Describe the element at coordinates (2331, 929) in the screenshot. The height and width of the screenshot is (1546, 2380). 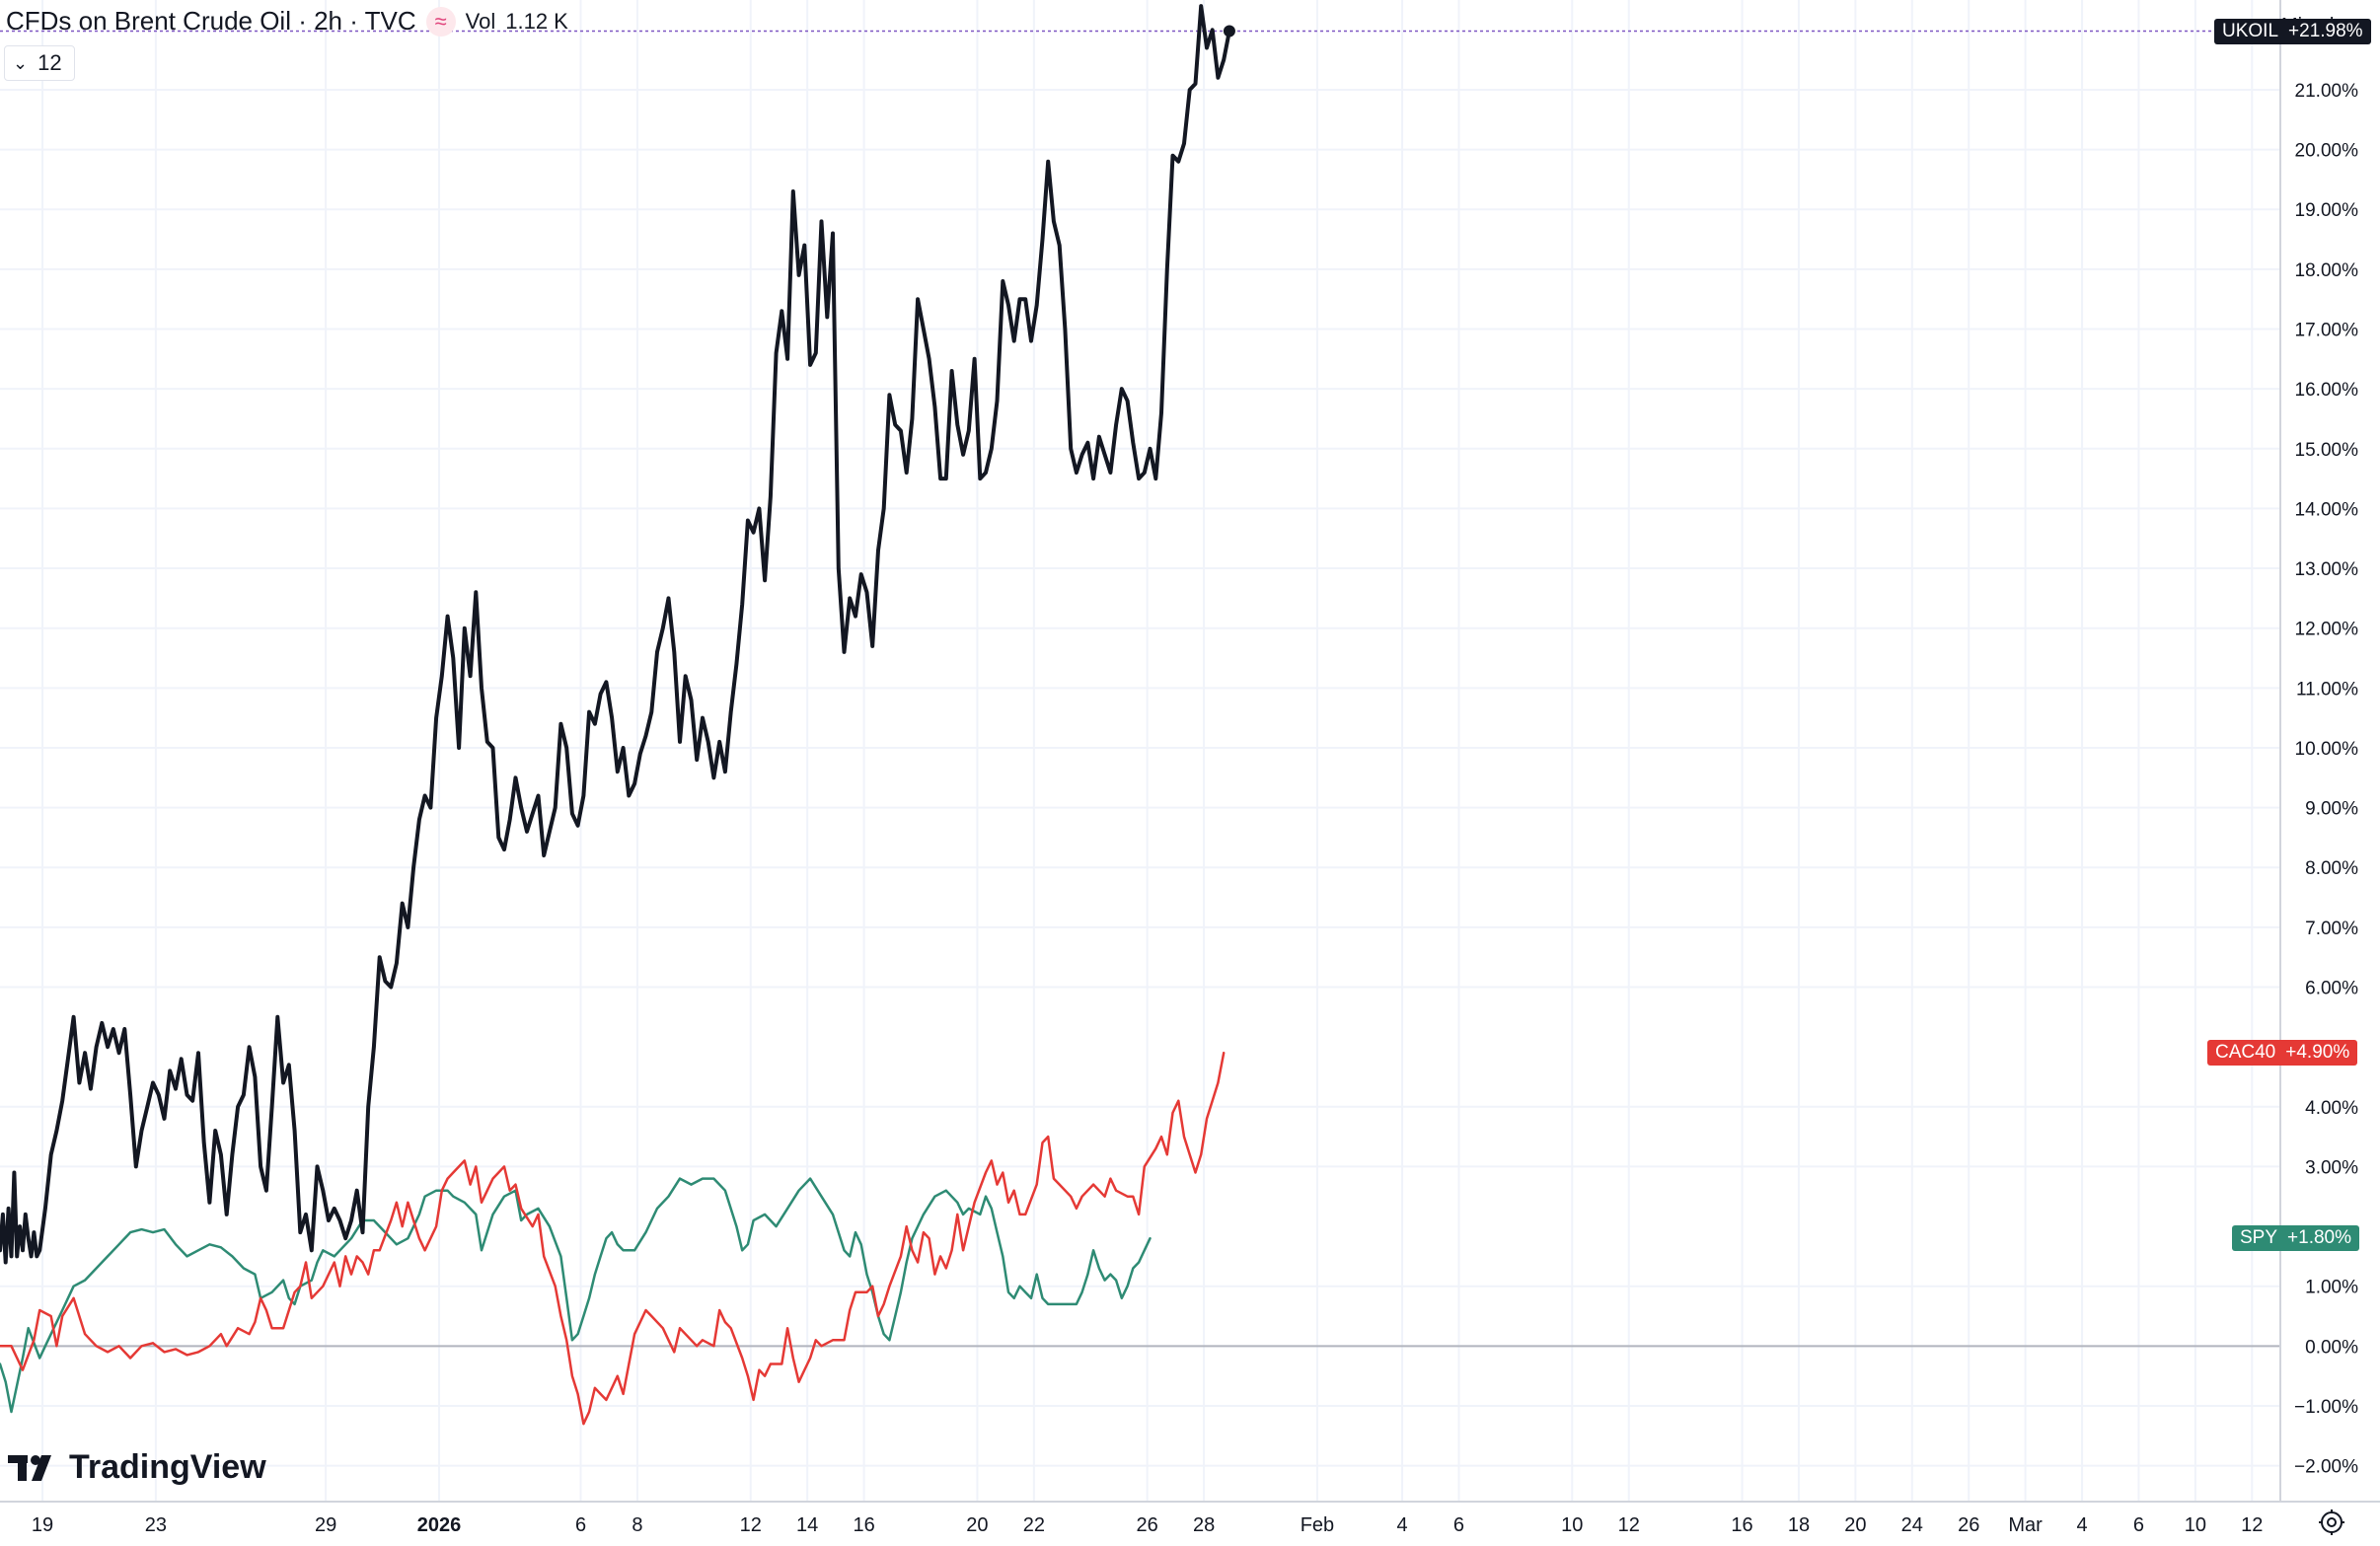
I see `y-tick-label: 7.00%` at that location.